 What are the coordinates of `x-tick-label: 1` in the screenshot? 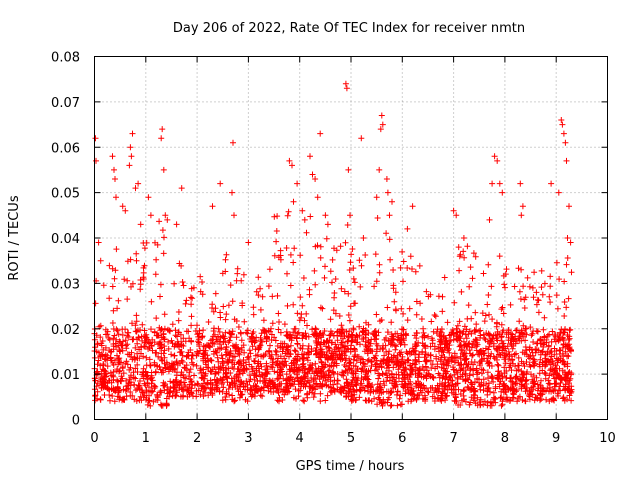 It's located at (146, 438).